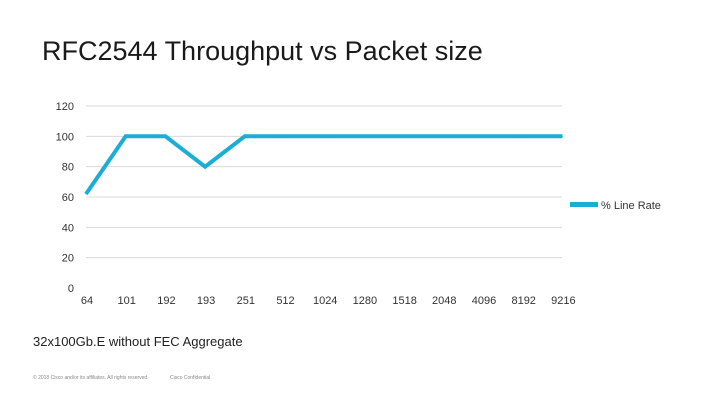 The height and width of the screenshot is (405, 720). Describe the element at coordinates (68, 198) in the screenshot. I see `y-tick-label: 60` at that location.